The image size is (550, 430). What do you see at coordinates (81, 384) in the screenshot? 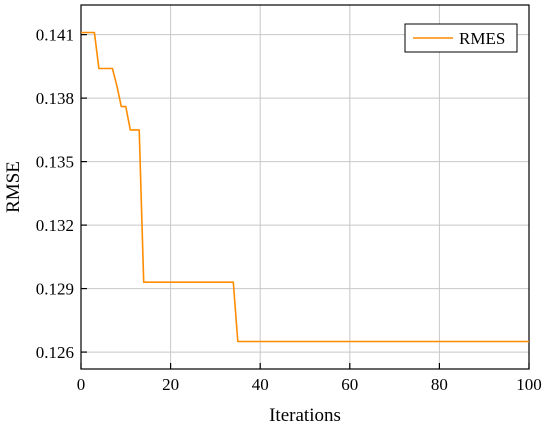
I see `x-tick-label: 0` at bounding box center [81, 384].